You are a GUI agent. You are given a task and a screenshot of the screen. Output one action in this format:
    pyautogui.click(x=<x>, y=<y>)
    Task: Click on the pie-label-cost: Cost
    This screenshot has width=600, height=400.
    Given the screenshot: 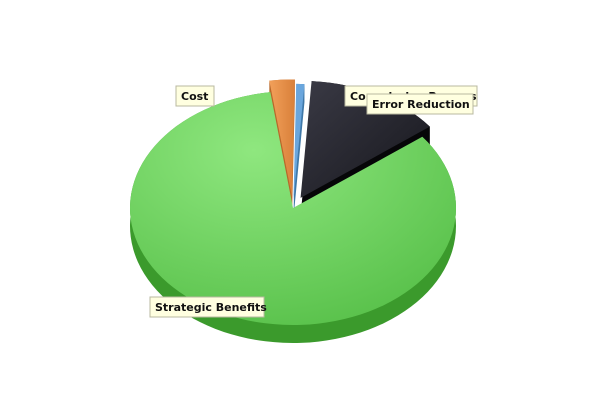 What is the action you would take?
    pyautogui.click(x=195, y=96)
    